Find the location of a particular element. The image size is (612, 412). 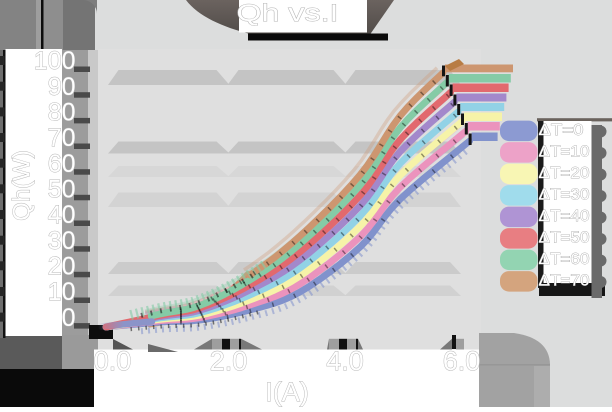

svg-text: Qh vs.I is located at coordinates (288, 13).